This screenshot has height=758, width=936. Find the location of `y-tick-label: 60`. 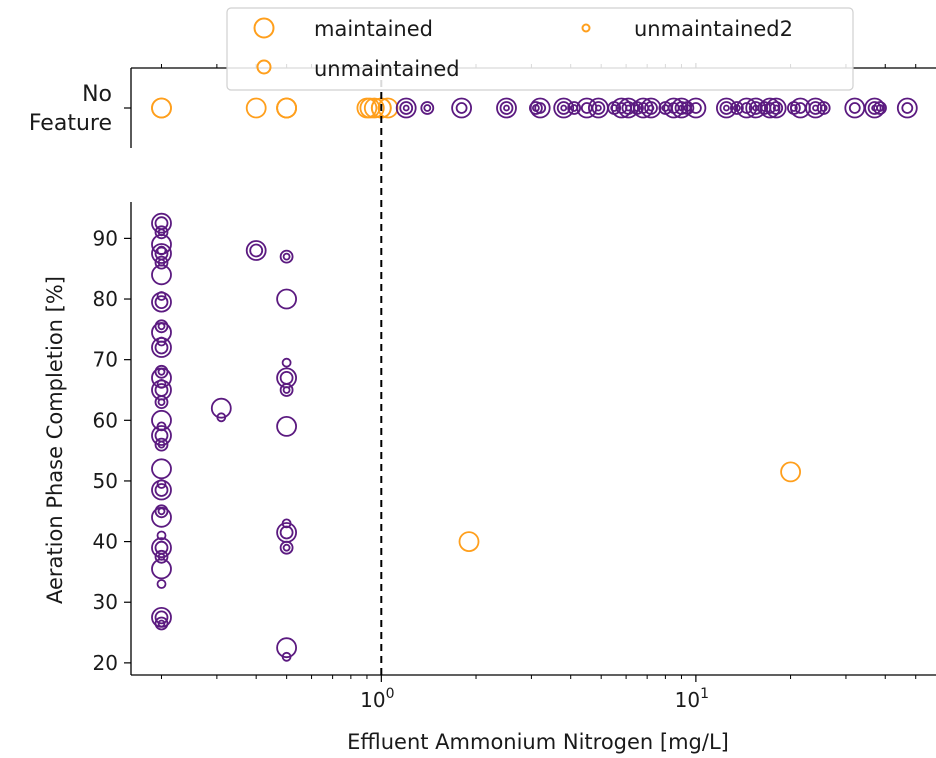

y-tick-label: 60 is located at coordinates (105, 420).